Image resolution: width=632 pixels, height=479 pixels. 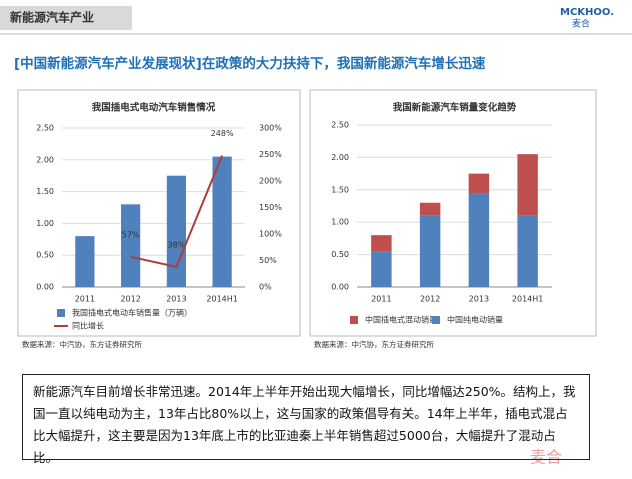 What do you see at coordinates (455, 108) in the screenshot?
I see `chart-title: 我国新能源汽车销量变化趋势` at bounding box center [455, 108].